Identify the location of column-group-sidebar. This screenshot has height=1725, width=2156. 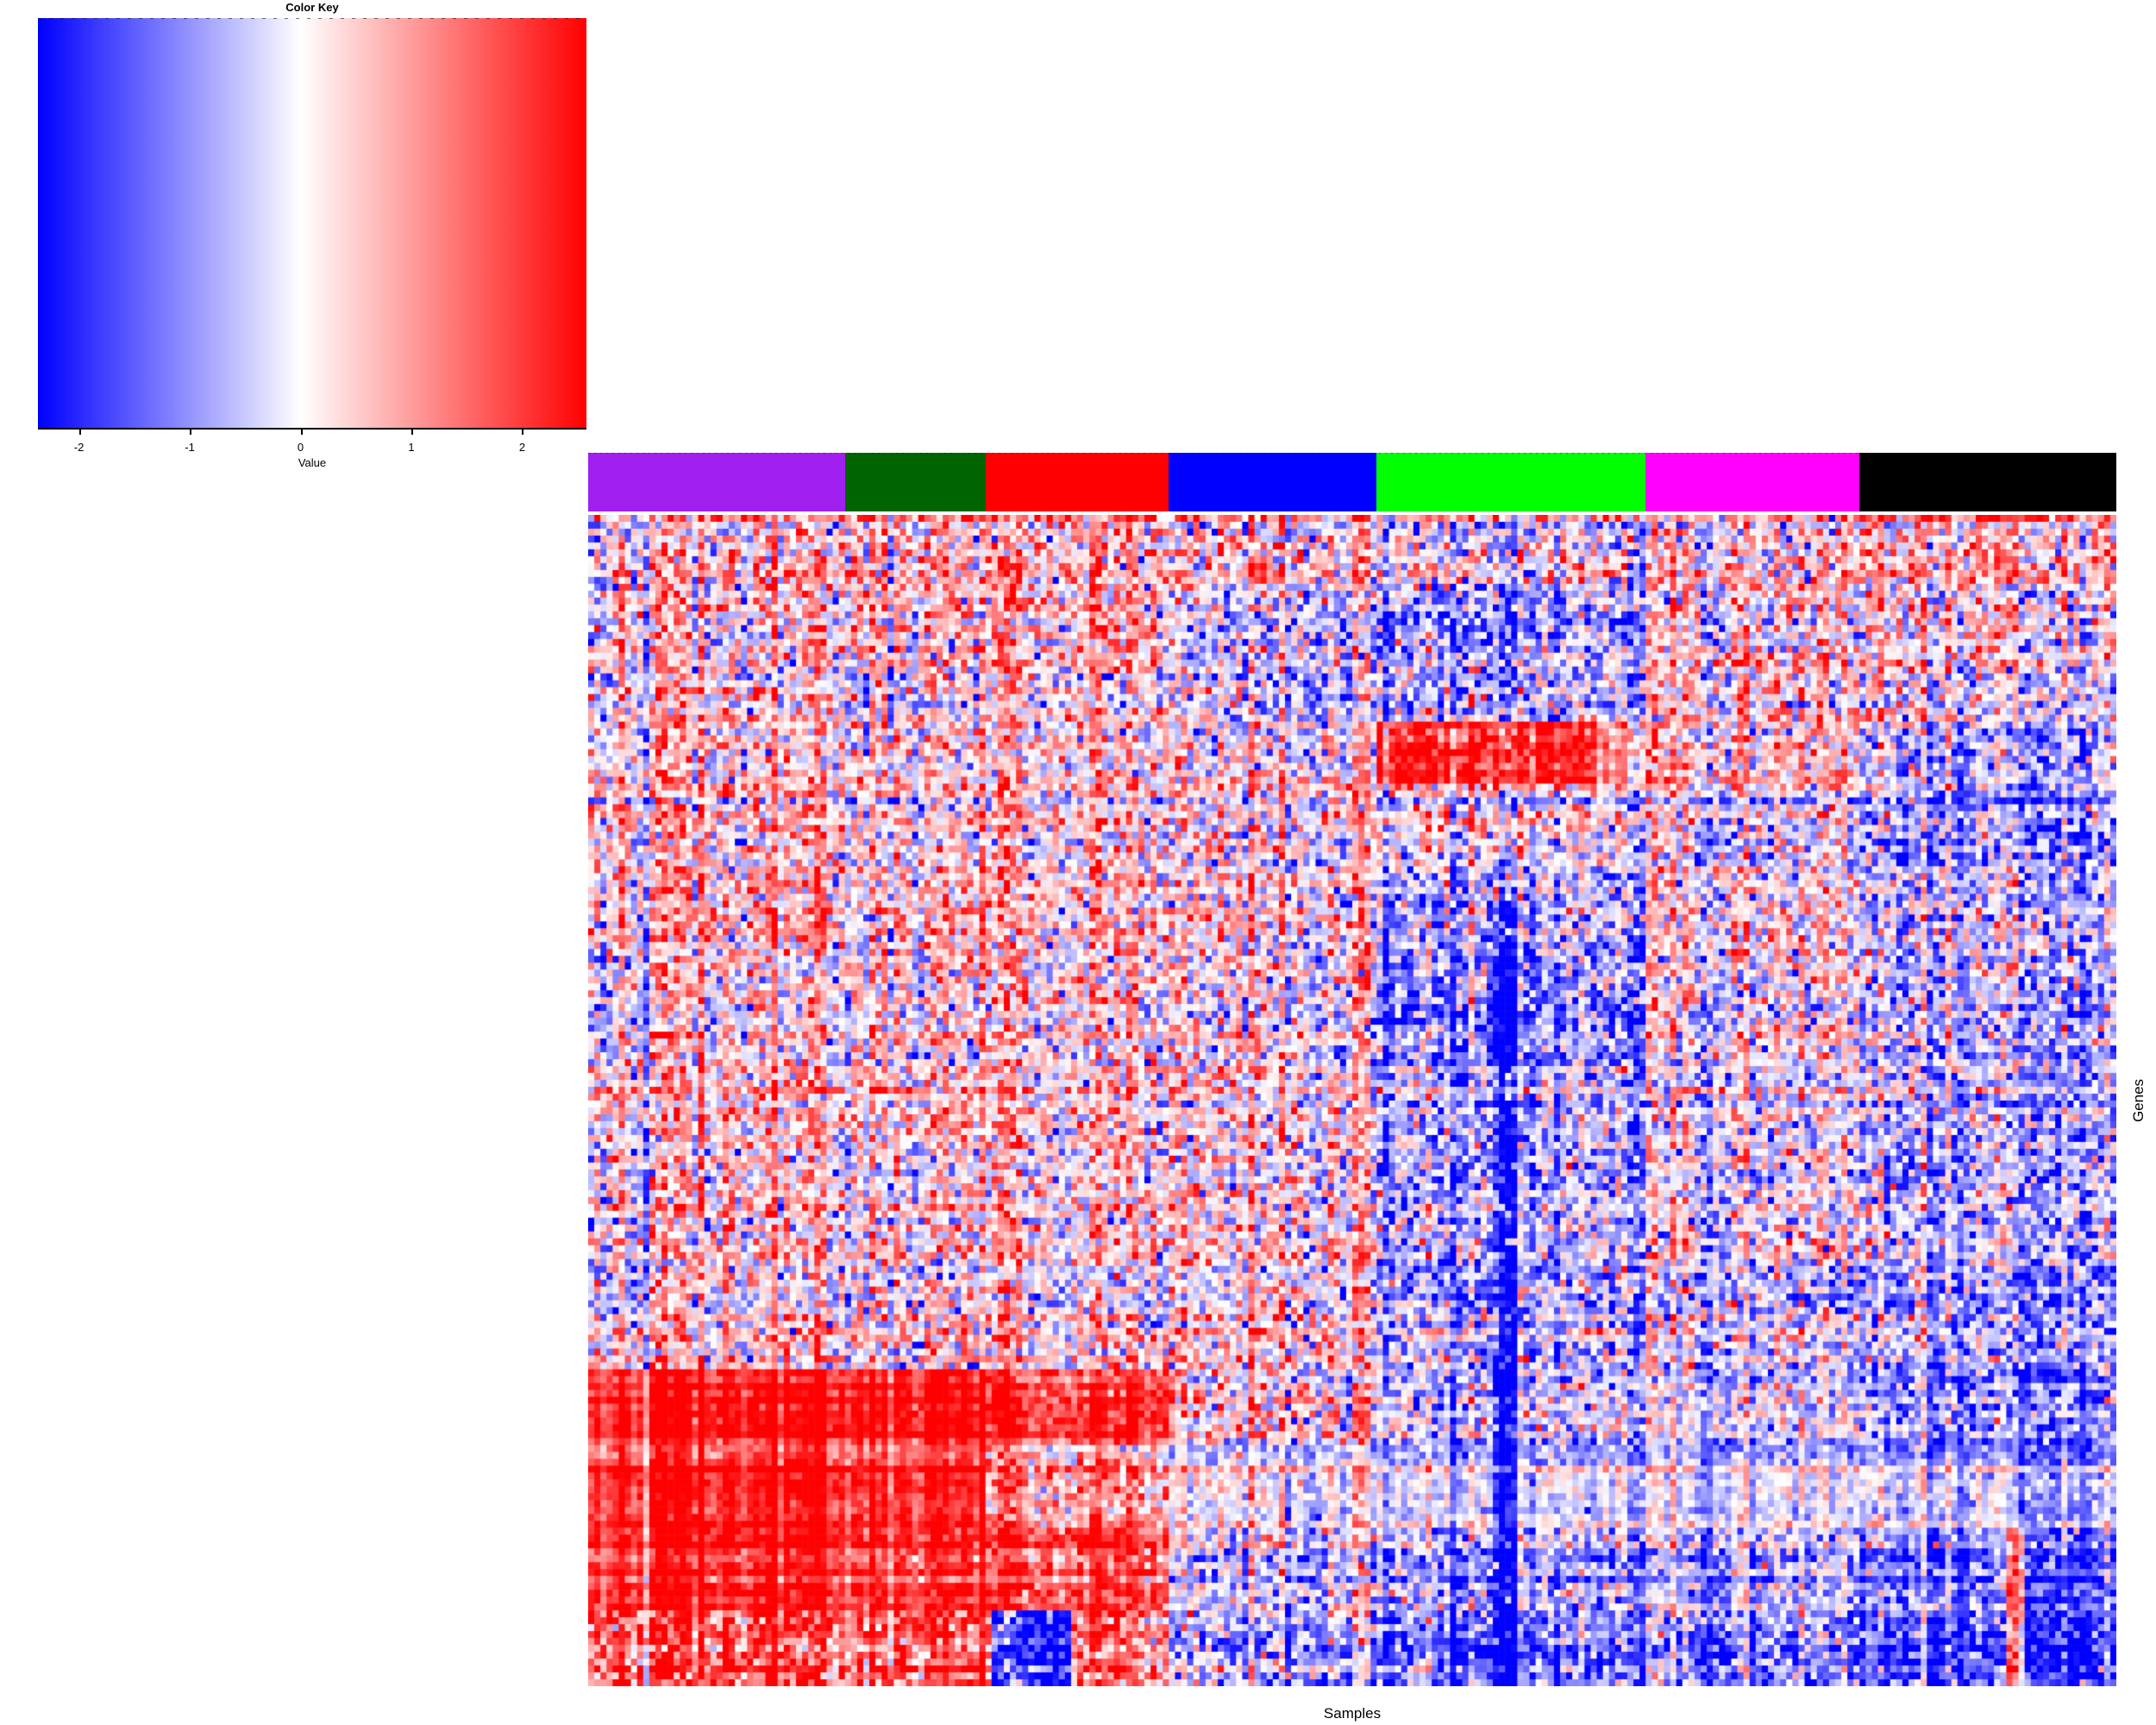
(1352, 482).